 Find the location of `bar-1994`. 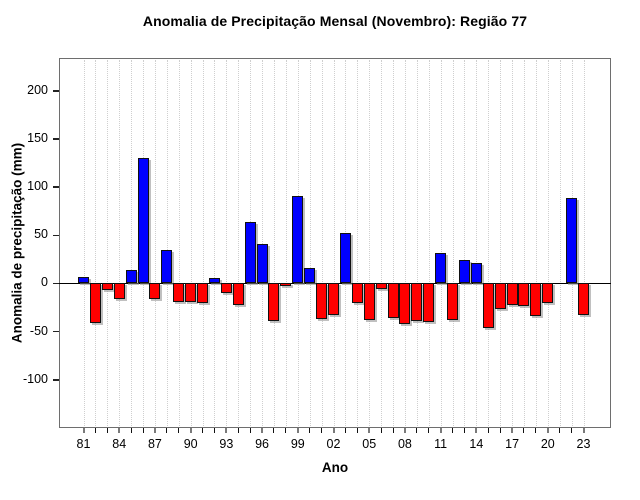

bar-1994 is located at coordinates (238, 294).